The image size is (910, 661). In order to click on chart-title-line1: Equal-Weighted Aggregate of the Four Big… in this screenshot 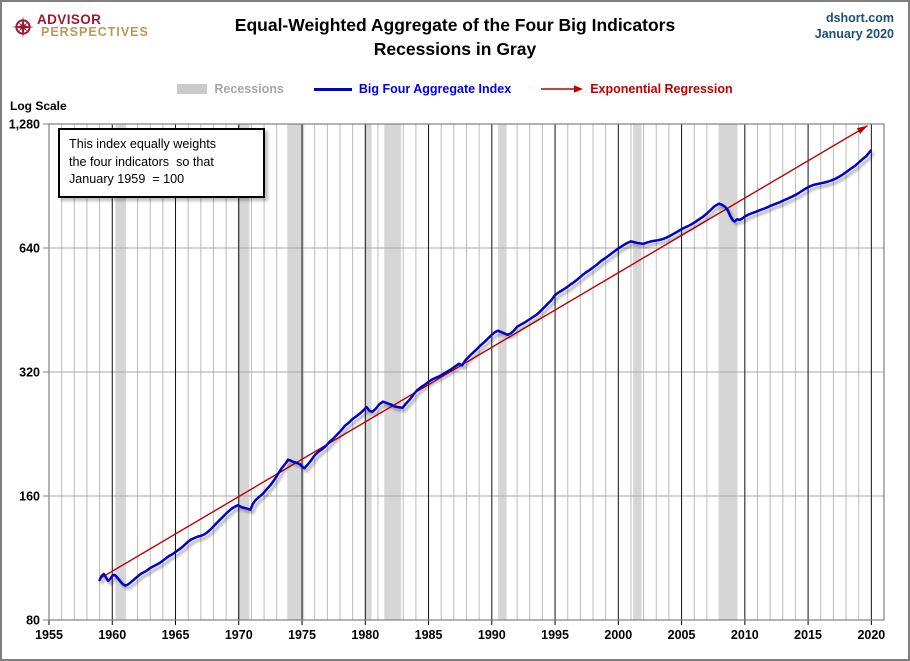, I will do `click(455, 25)`.